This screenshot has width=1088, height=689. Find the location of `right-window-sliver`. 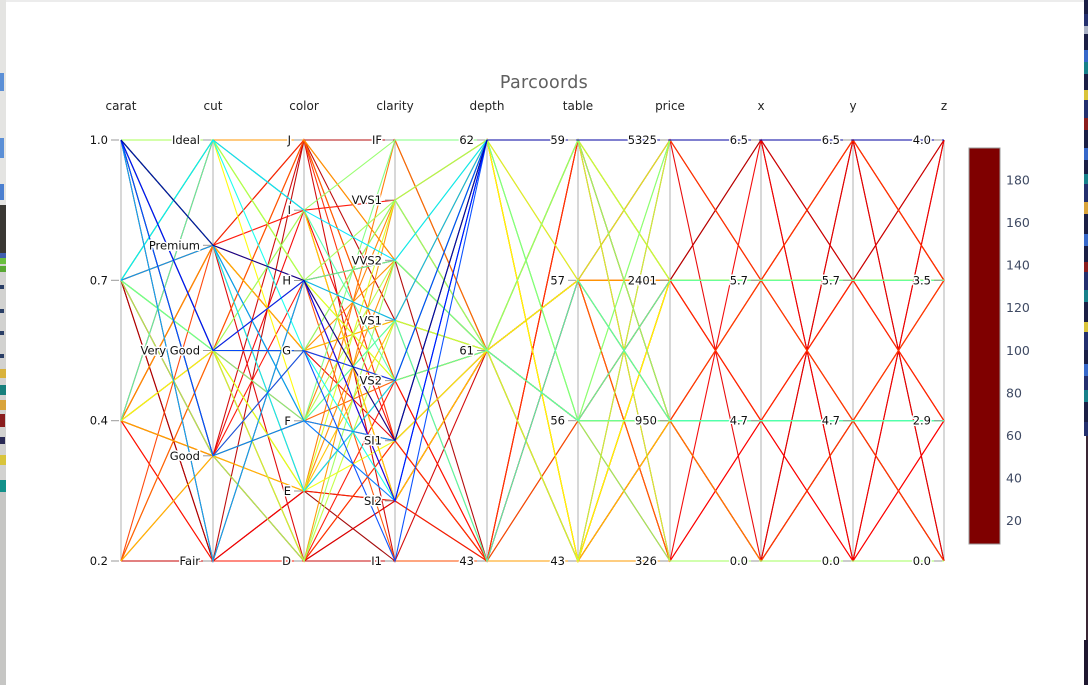

right-window-sliver is located at coordinates (1086, 342).